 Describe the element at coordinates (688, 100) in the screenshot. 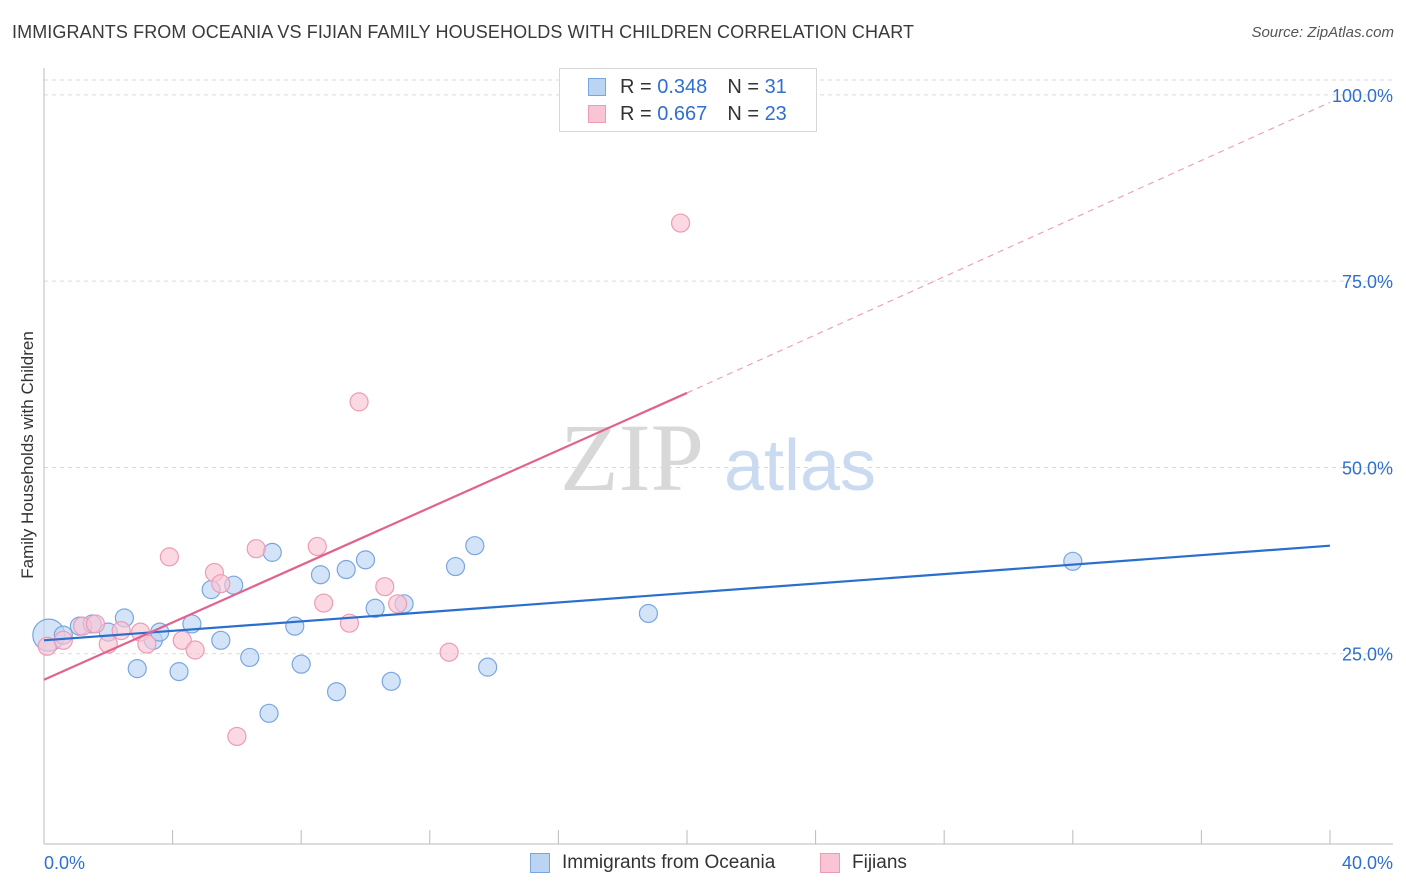

I see `correlation-legend: R = 0.348 N = 31 R = 0.667 N = 23` at that location.